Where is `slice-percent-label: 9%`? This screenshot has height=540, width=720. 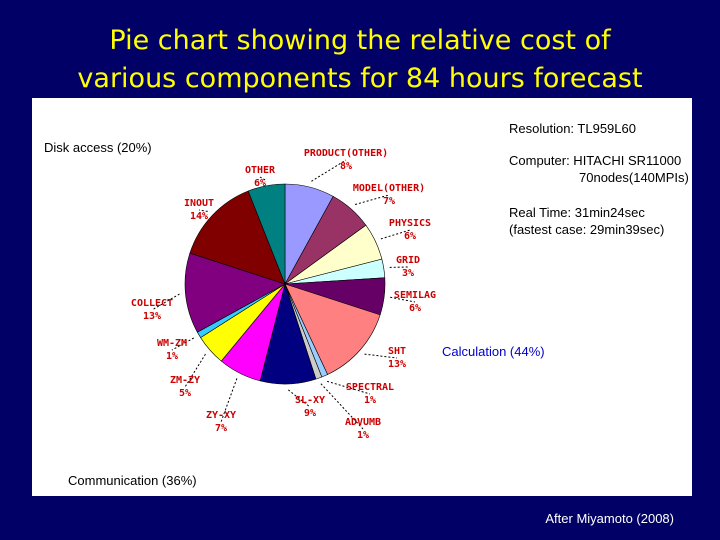
slice-percent-label: 9% is located at coordinates (310, 413).